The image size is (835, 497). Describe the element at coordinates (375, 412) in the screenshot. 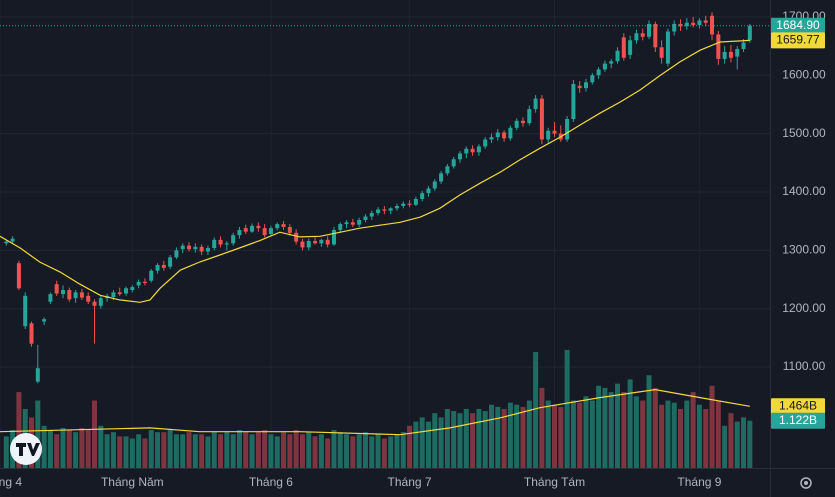

I see `volume-ma-line` at that location.